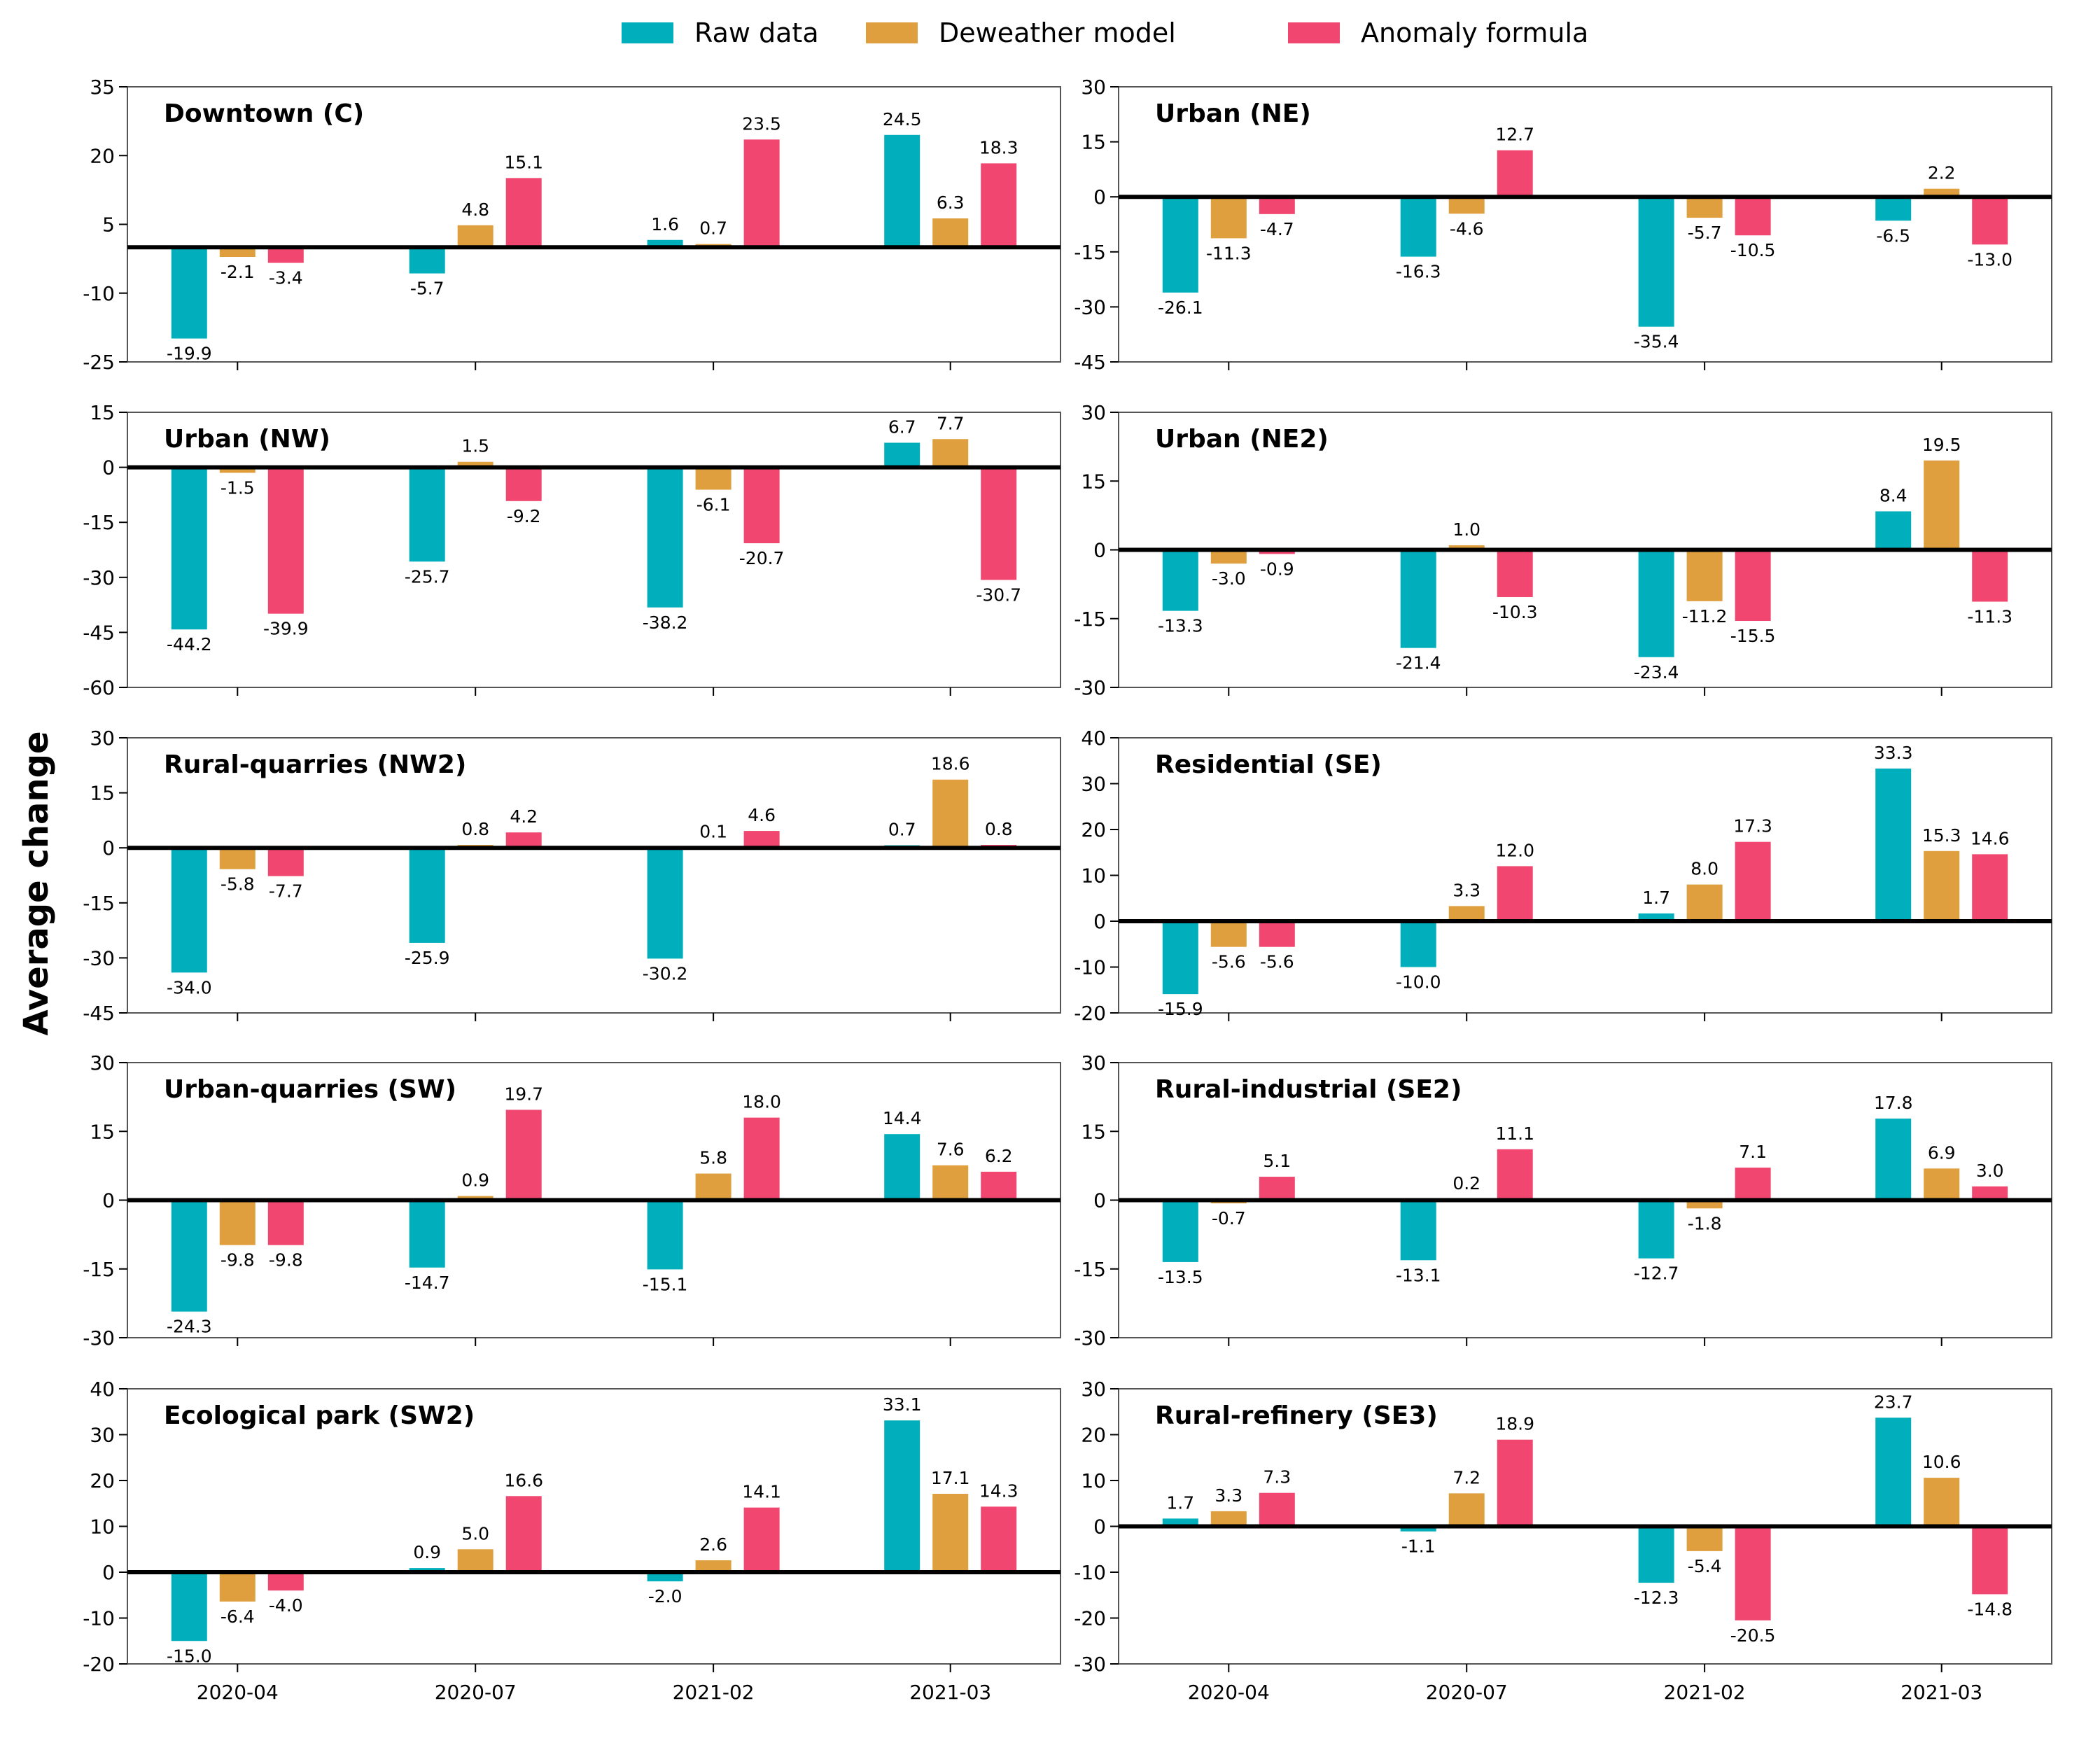 Image resolution: width=2100 pixels, height=1750 pixels. Describe the element at coordinates (1656, 898) in the screenshot. I see `bar-value-label: 1.7` at that location.